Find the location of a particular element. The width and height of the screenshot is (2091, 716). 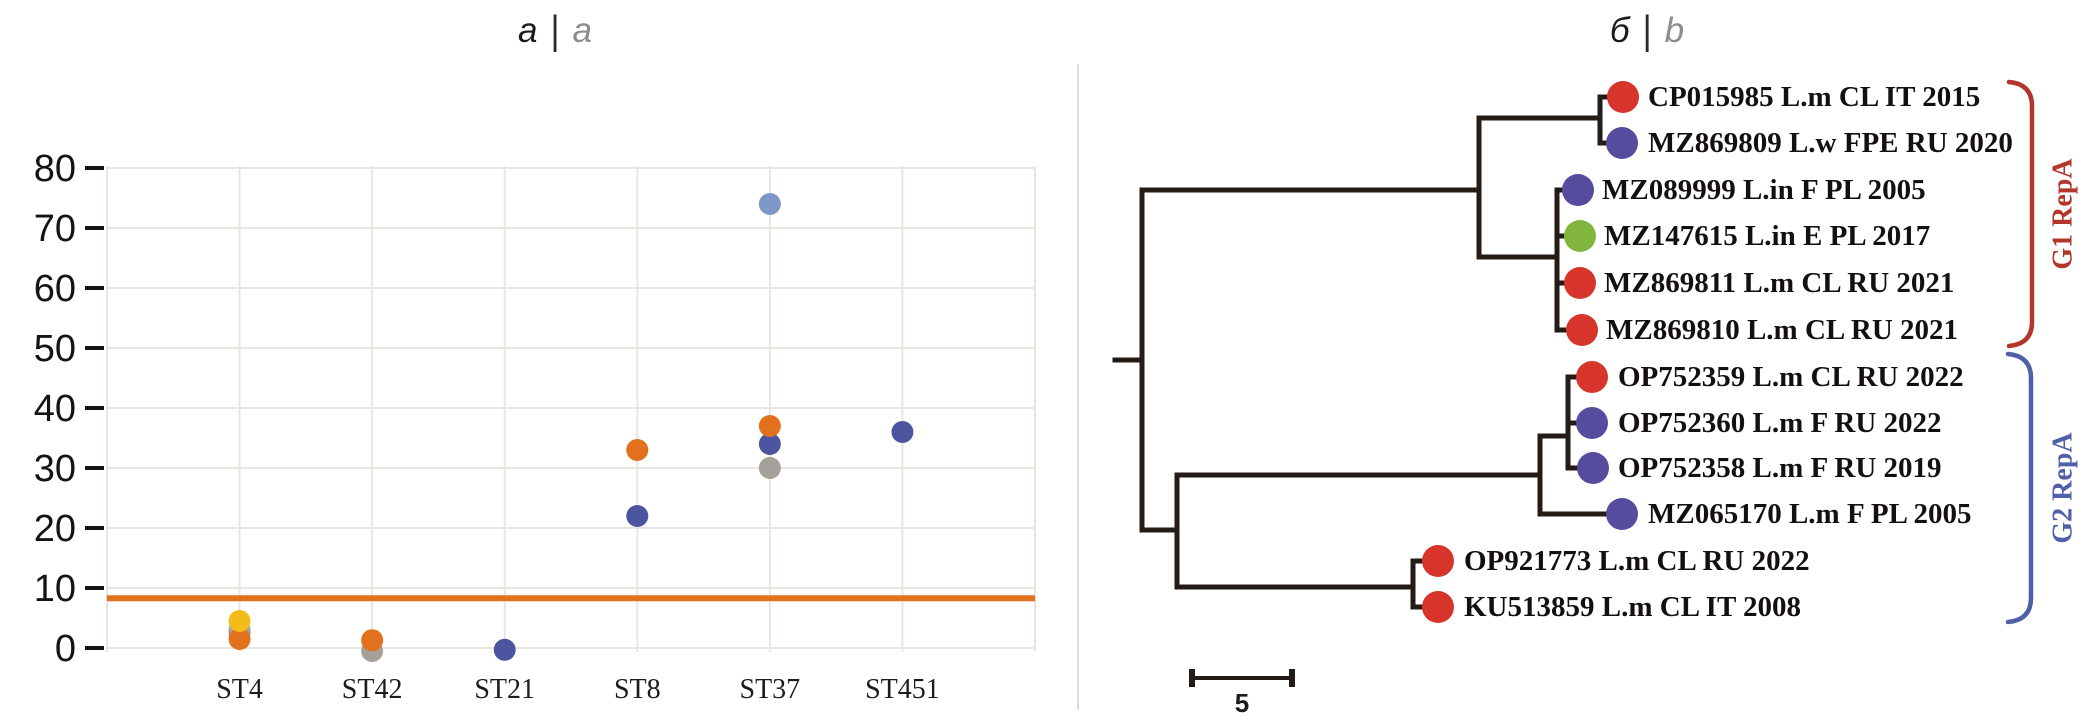

data-point-gray-ST37 is located at coordinates (769, 468).